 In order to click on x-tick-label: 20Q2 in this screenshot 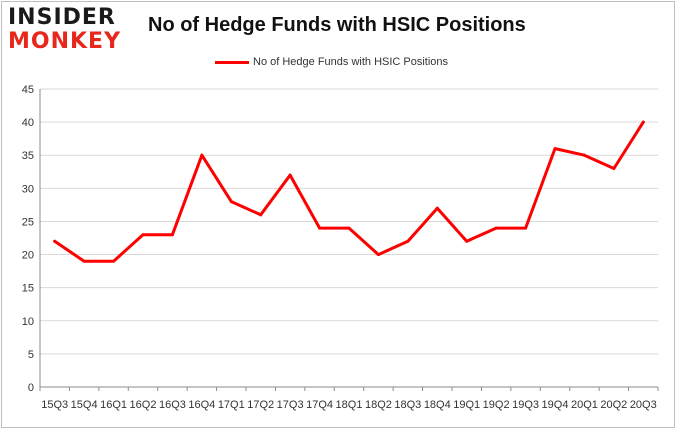, I will do `click(613, 405)`.